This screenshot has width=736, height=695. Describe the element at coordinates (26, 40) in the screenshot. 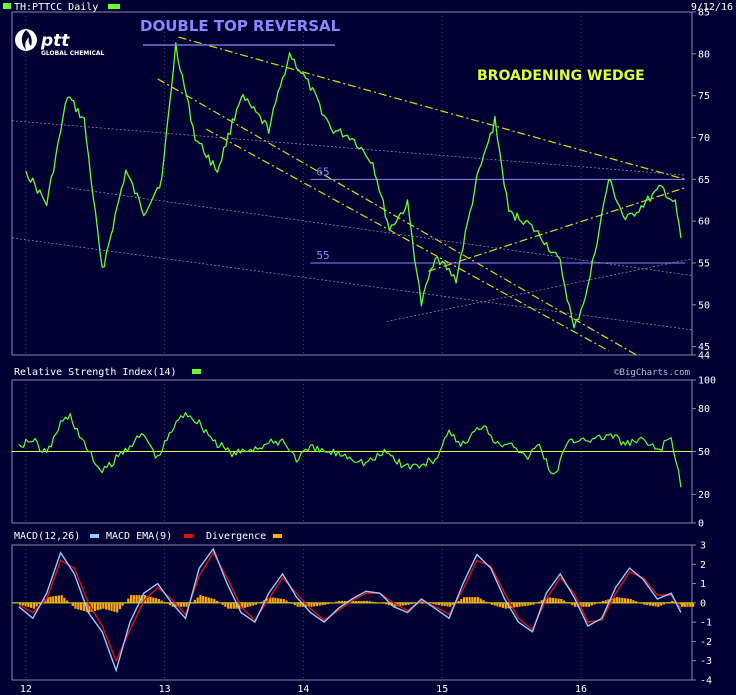

I see `logo-flame` at that location.